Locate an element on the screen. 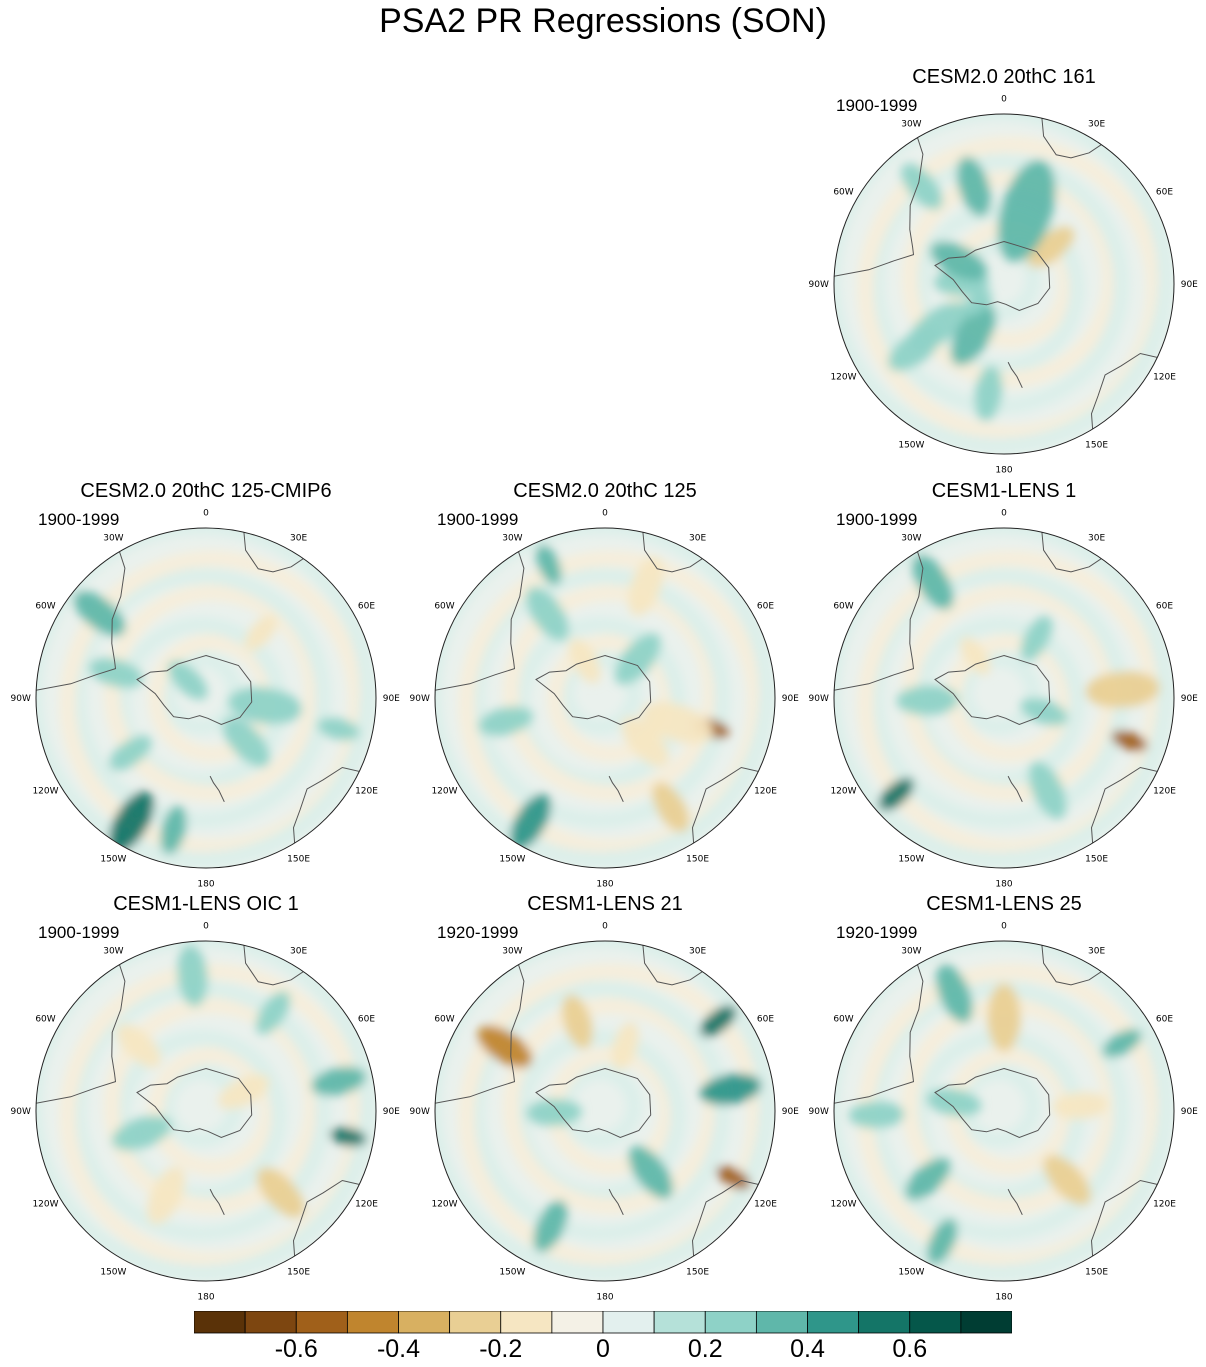 Image resolution: width=1206 pixels, height=1367 pixels. colorbar: -0.6 -0.4 -0.2 0 0.2 0.4 0.6 is located at coordinates (603, 1339).